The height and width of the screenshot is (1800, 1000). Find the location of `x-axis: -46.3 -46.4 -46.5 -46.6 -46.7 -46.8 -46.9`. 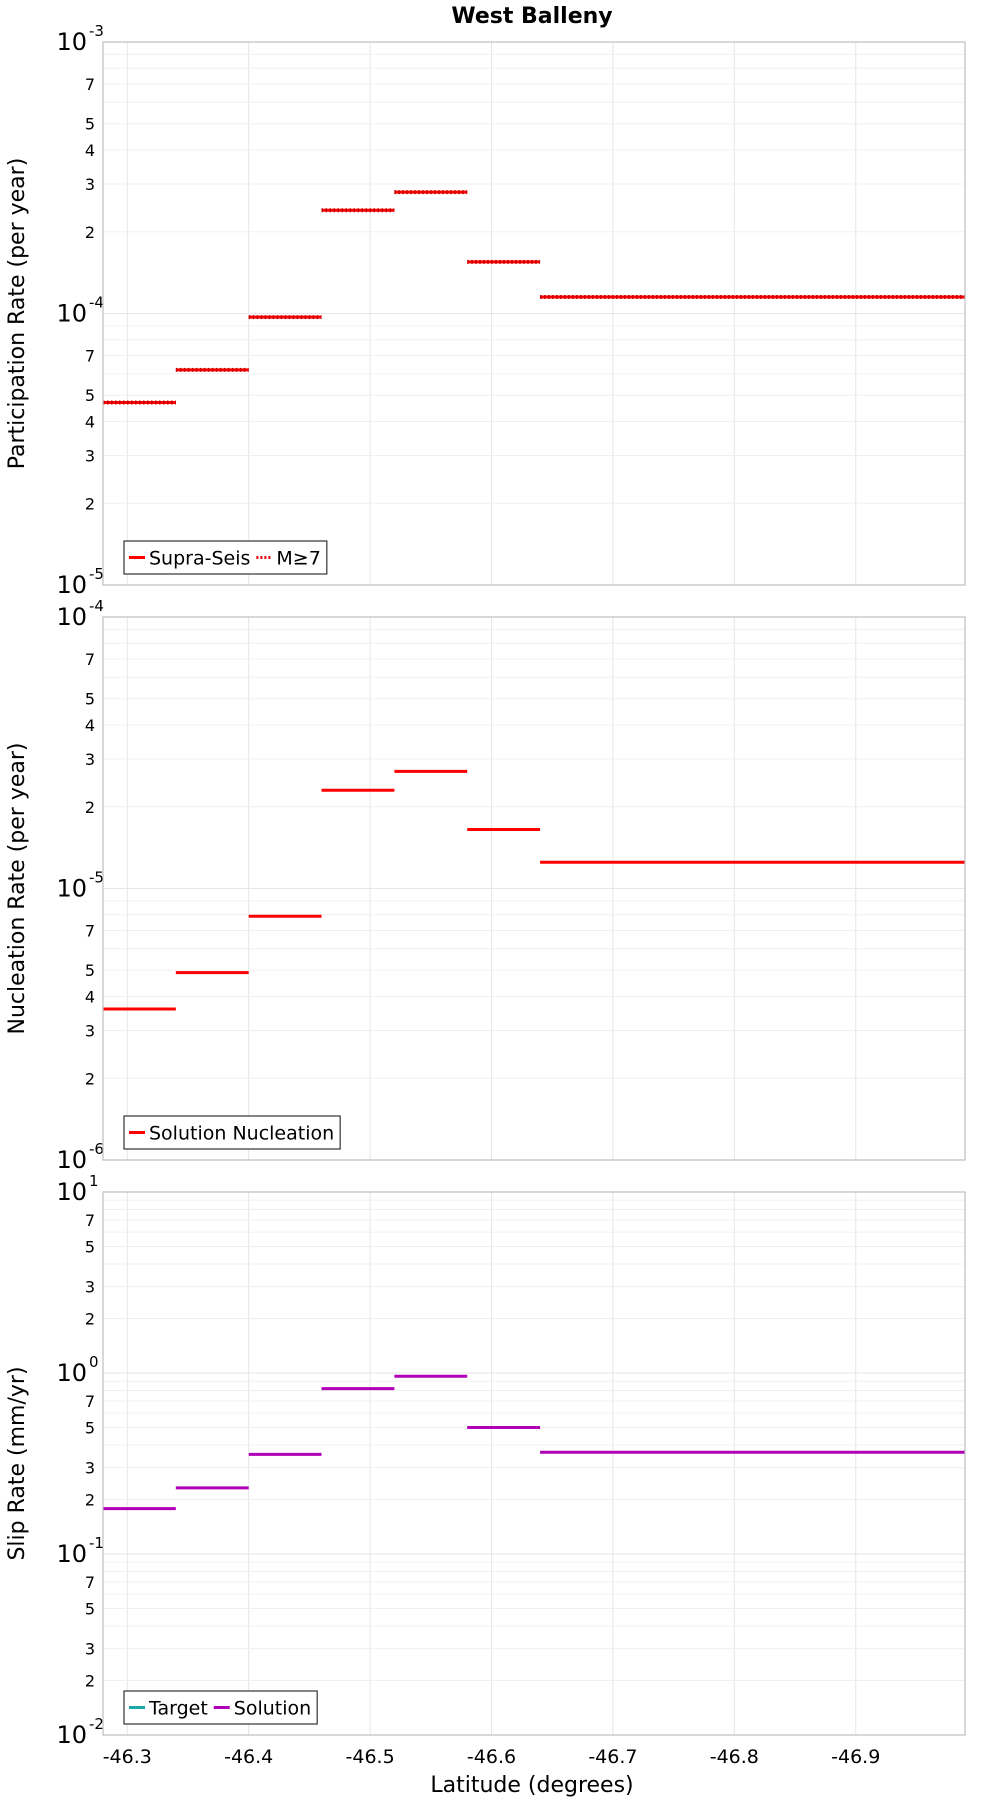

x-axis: -46.3 -46.4 -46.5 -46.6 -46.7 -46.8 -46.9 is located at coordinates (492, 1757).